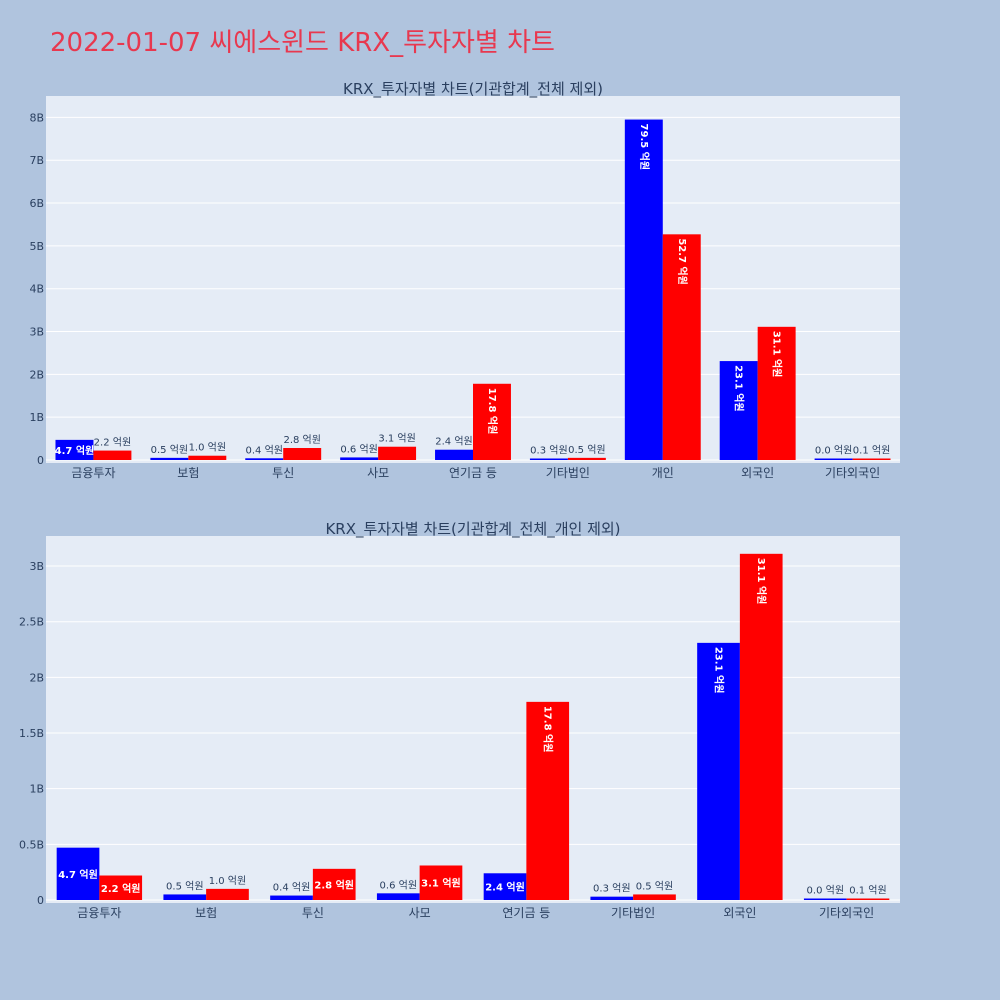  What do you see at coordinates (36, 417) in the screenshot?
I see `y-tick-label: 1B` at bounding box center [36, 417].